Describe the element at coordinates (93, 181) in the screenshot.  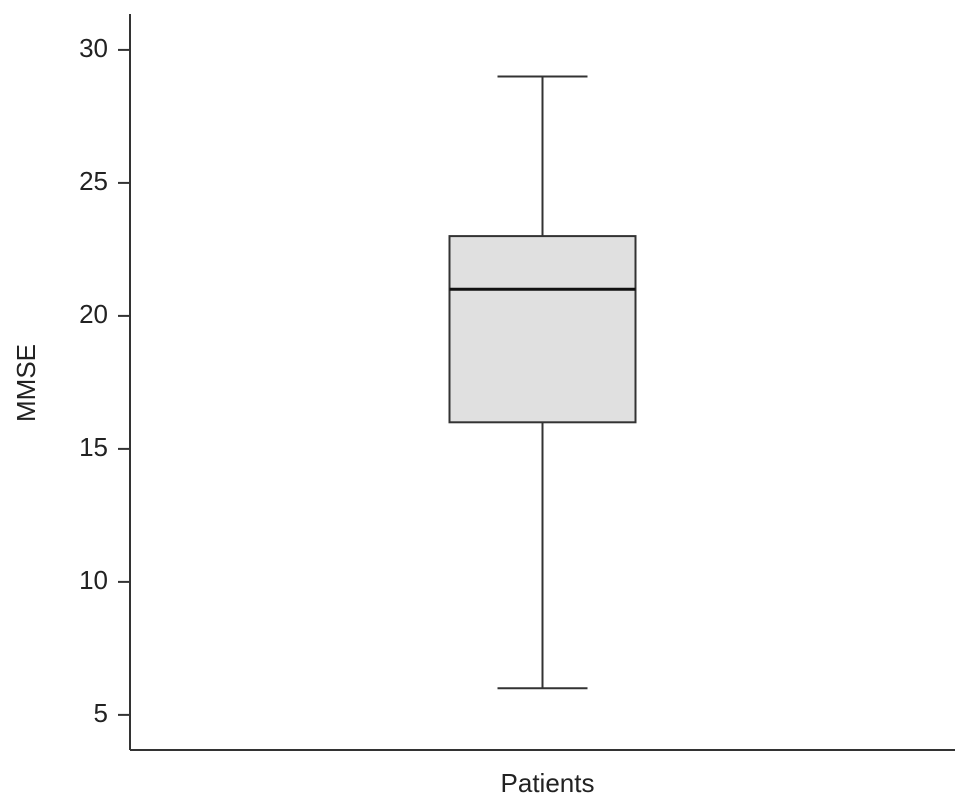
I see `y-tick-label: 25` at that location.